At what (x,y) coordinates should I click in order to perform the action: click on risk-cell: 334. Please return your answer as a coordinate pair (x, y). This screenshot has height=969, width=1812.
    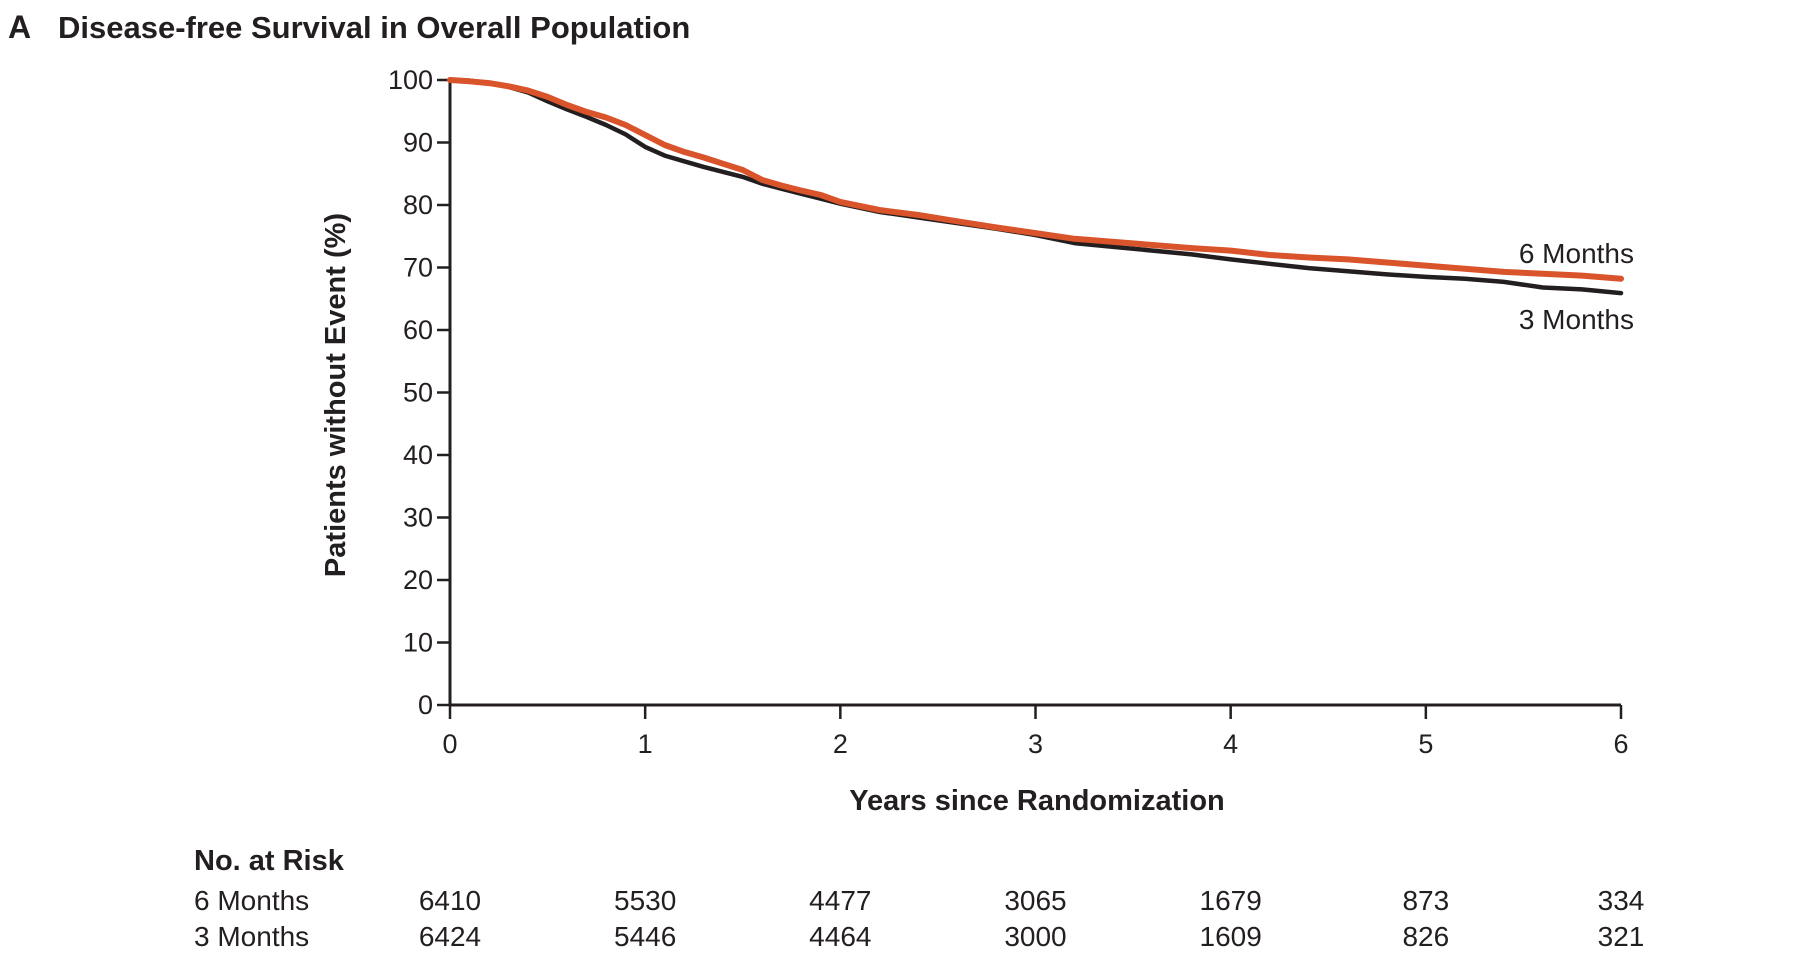
    Looking at the image, I should click on (1621, 900).